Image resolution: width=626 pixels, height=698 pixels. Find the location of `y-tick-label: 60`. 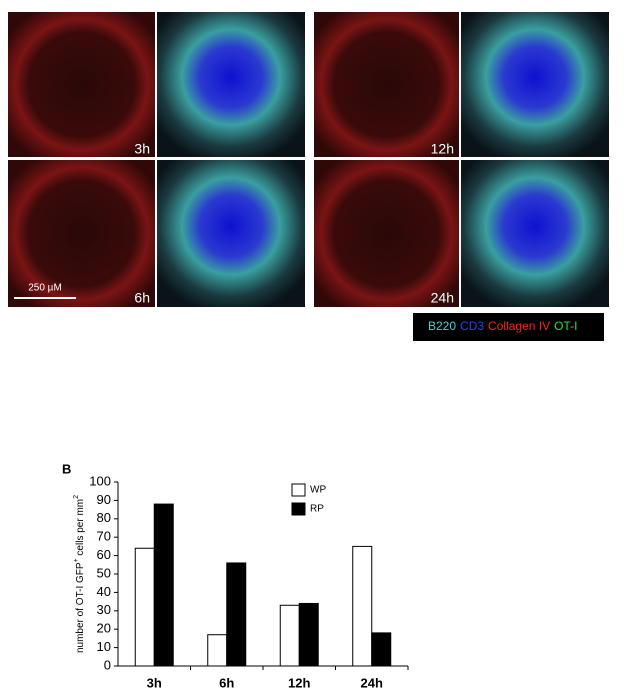

y-tick-label: 60 is located at coordinates (104, 554).